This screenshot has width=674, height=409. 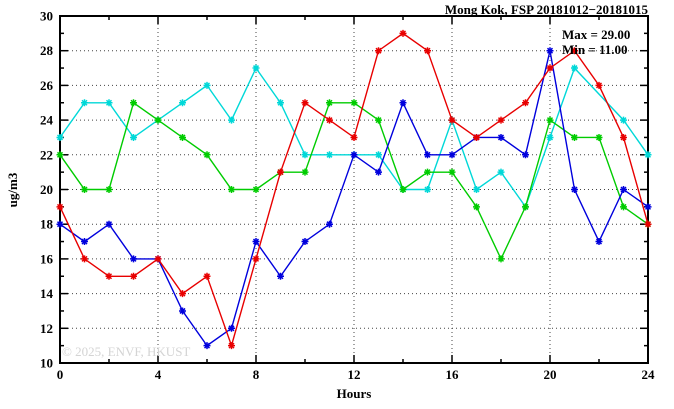 I want to click on y-tick-label: 10, so click(x=46, y=363).